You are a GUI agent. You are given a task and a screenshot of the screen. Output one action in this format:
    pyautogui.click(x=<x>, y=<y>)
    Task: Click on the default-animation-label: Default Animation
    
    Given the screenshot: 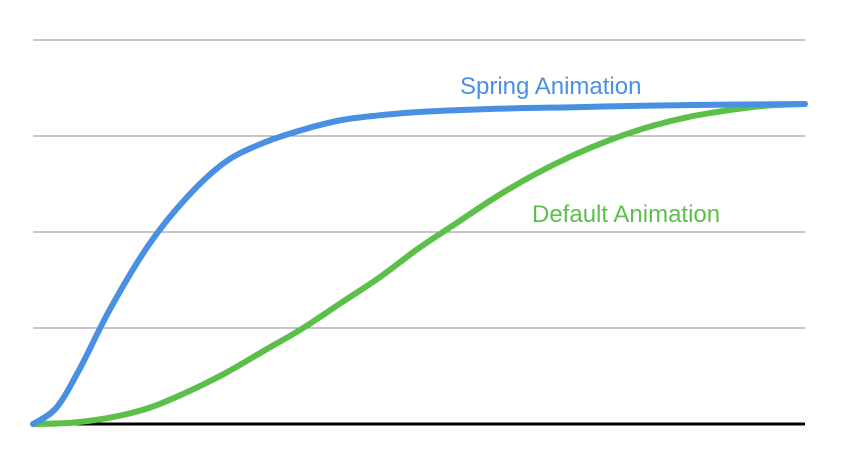 What is the action you would take?
    pyautogui.click(x=626, y=214)
    